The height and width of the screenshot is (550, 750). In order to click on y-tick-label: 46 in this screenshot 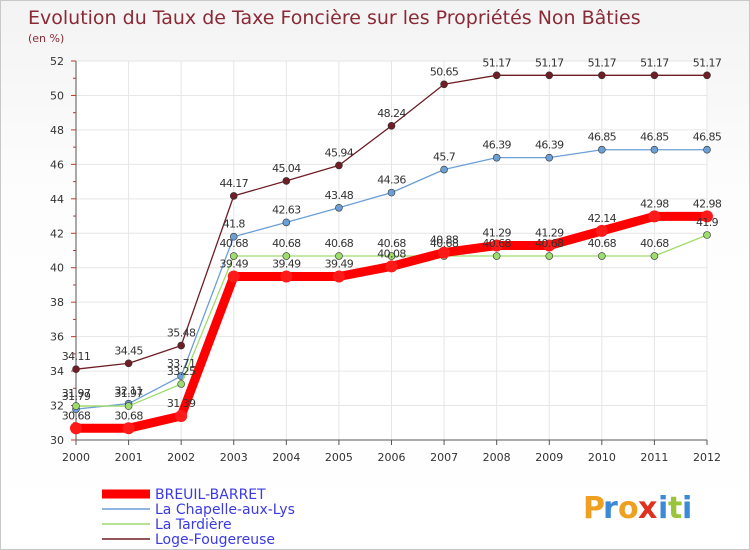, I will do `click(57, 164)`.